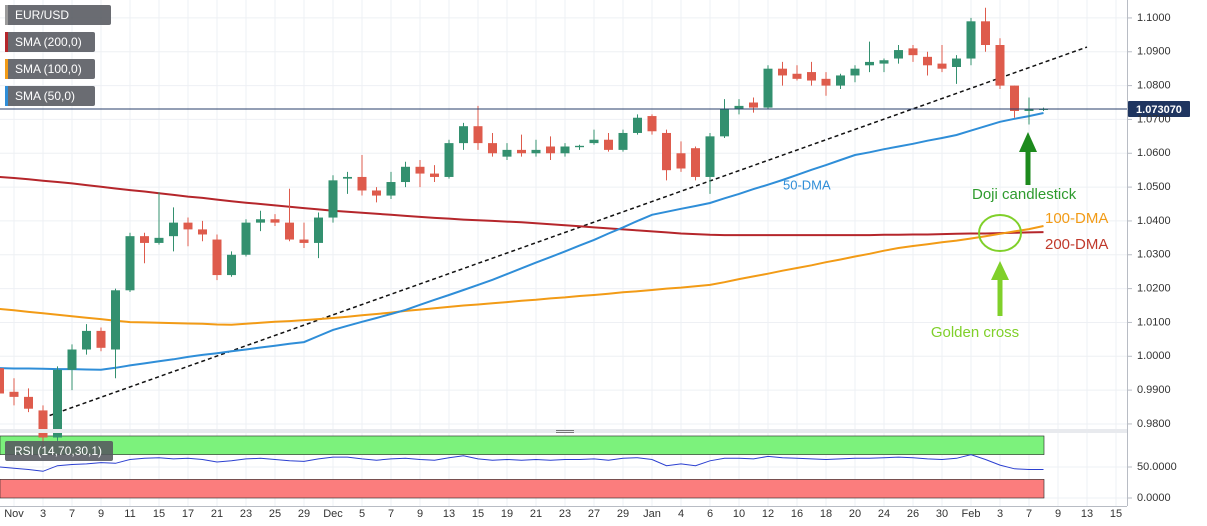  I want to click on price-tag-label: 1.073070, so click(1159, 110).